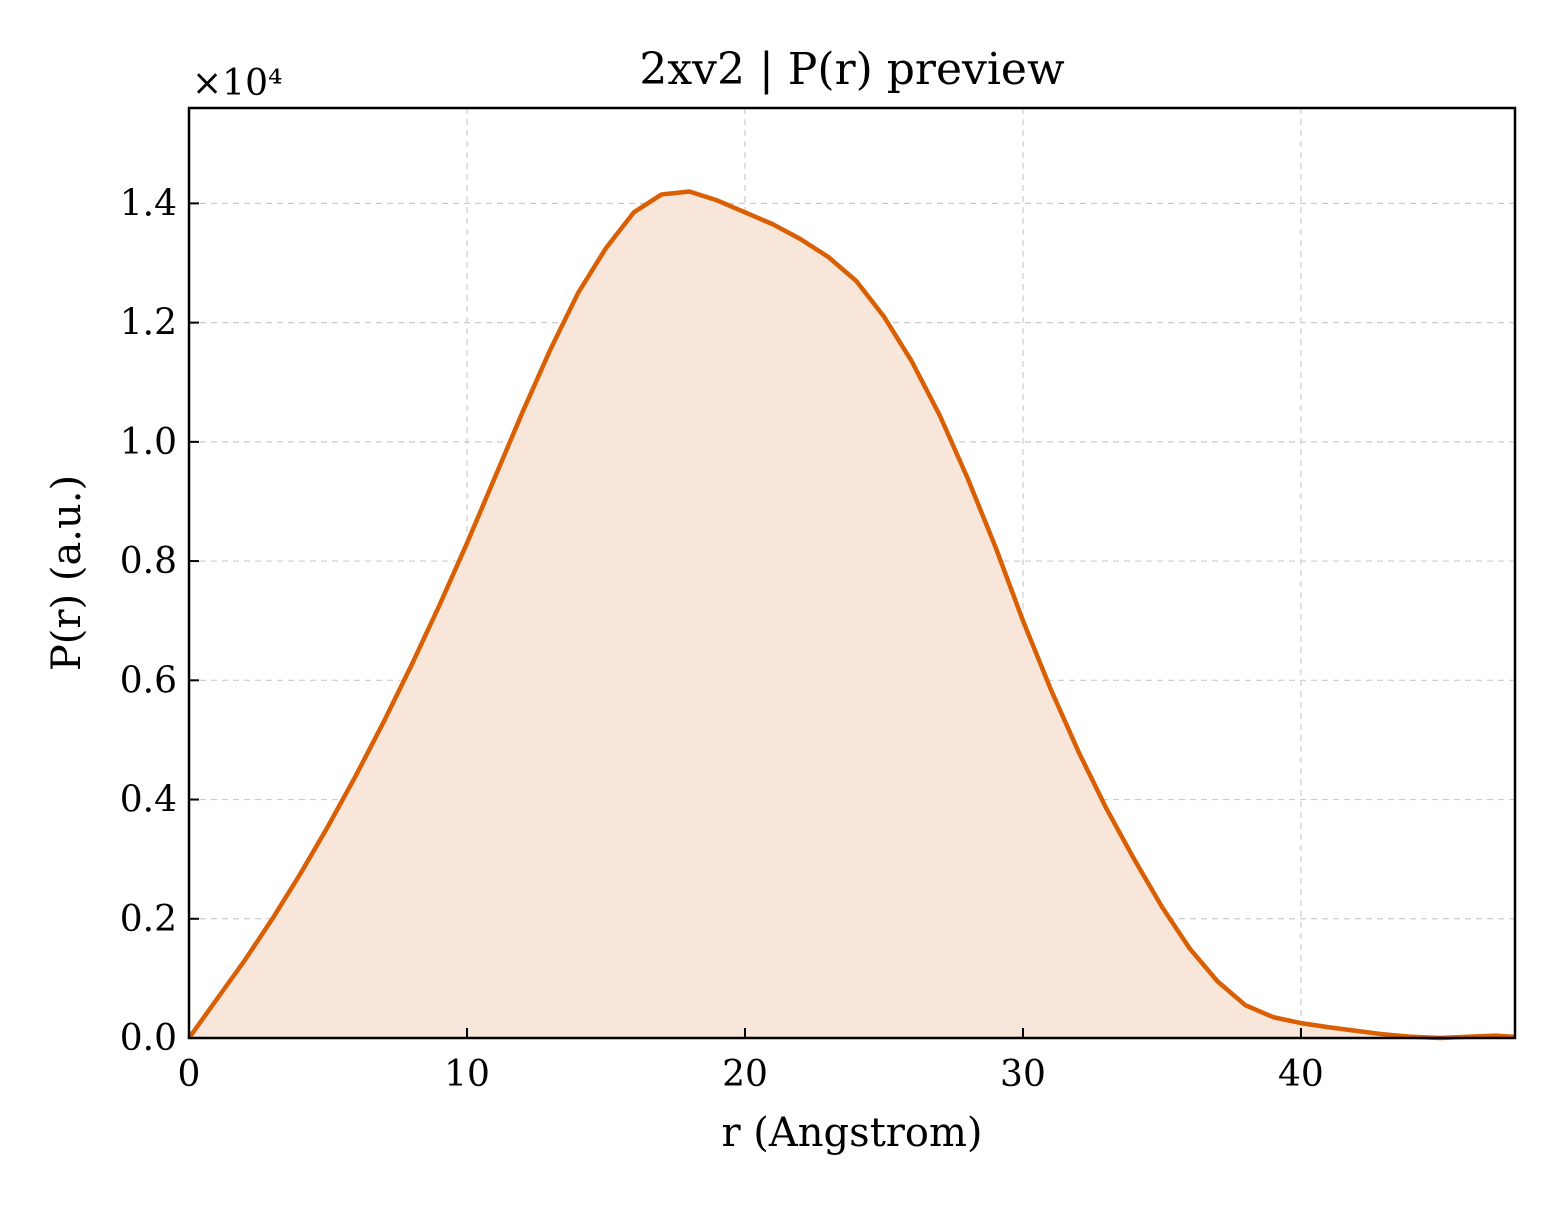  I want to click on x-tick-label: 40, so click(1301, 1074).